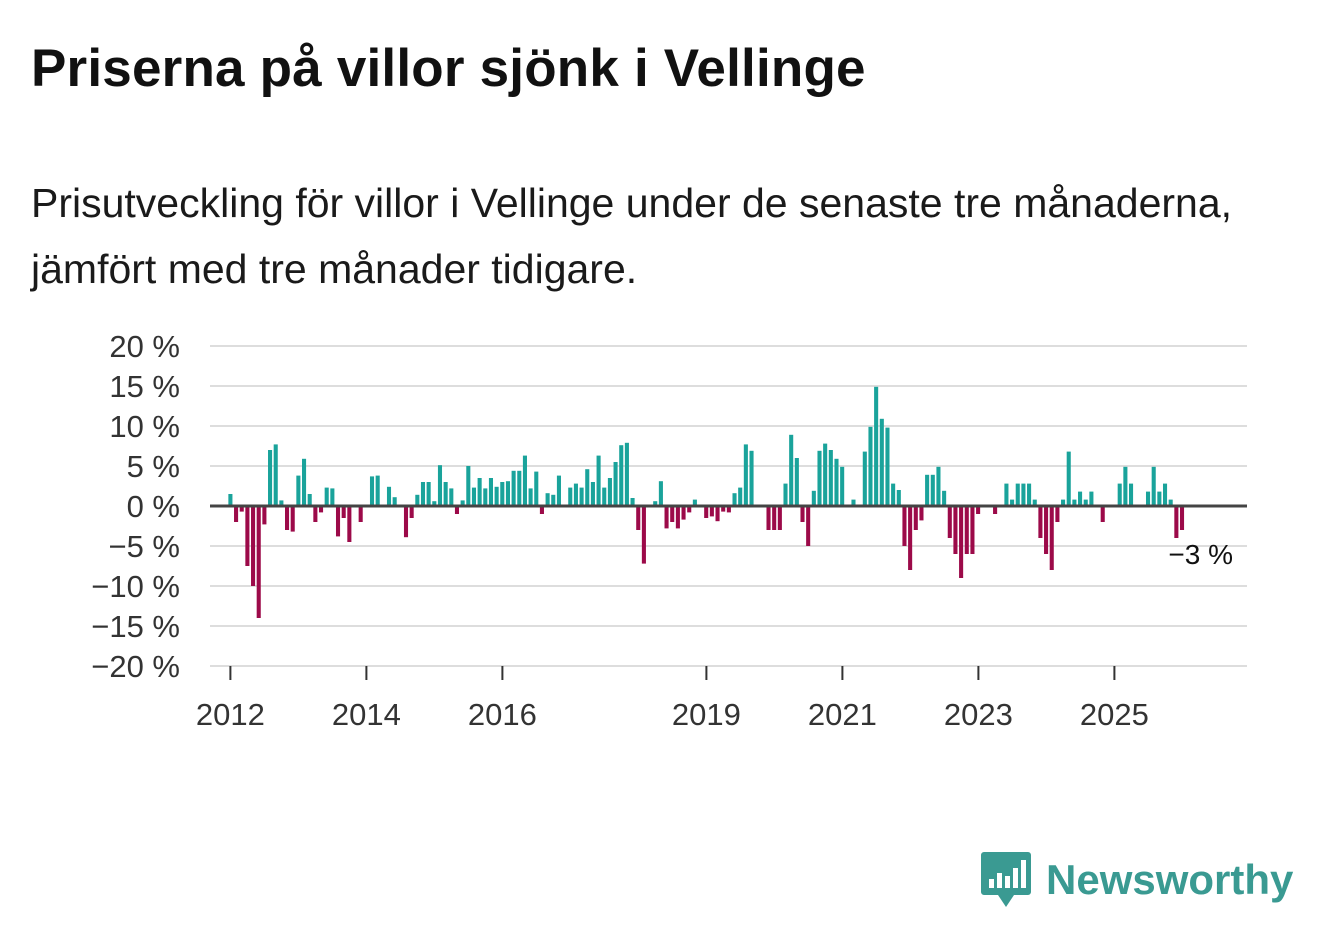 The width and height of the screenshot is (1322, 939). What do you see at coordinates (1170, 879) in the screenshot?
I see `brand-name: Newsworthy` at bounding box center [1170, 879].